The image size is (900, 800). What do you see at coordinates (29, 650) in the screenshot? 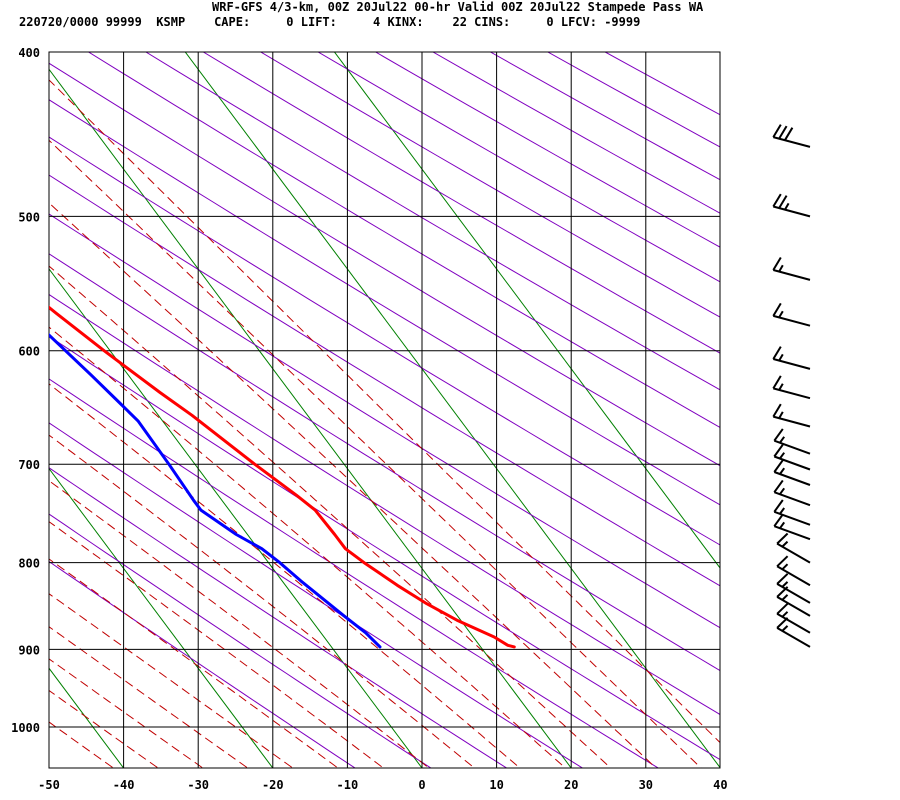
I see `pressure-tick-label: 900` at bounding box center [29, 650].